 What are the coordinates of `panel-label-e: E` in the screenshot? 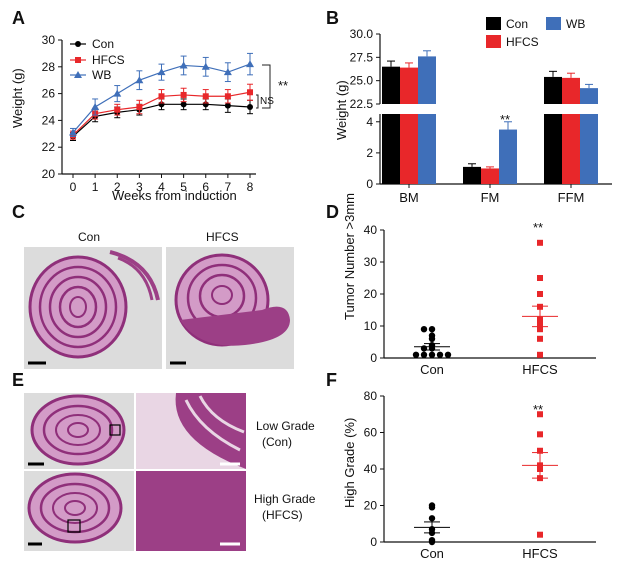 It's located at (18, 380).